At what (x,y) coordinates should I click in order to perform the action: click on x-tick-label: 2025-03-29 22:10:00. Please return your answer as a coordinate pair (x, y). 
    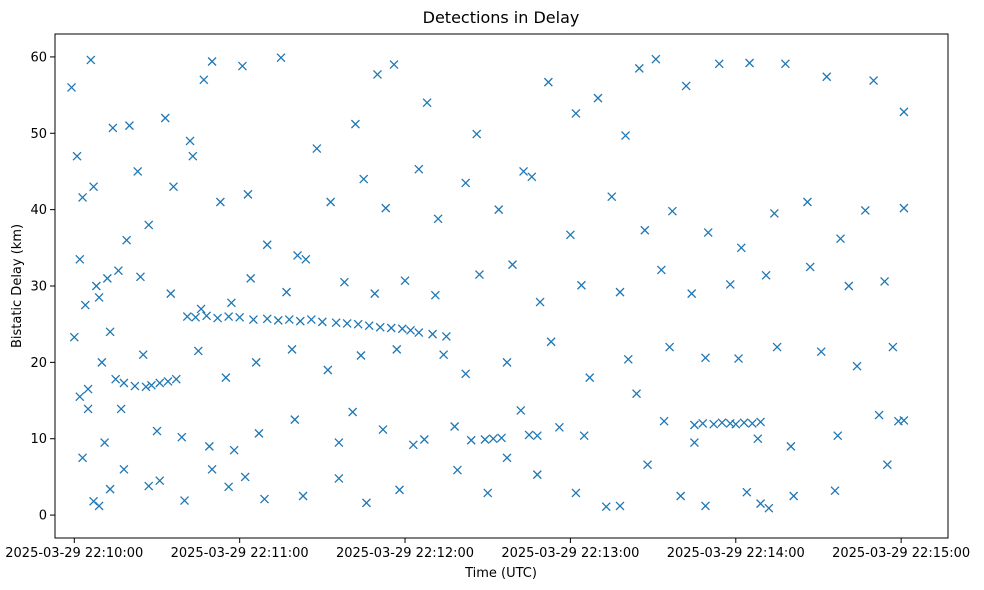
    Looking at the image, I should click on (74, 553).